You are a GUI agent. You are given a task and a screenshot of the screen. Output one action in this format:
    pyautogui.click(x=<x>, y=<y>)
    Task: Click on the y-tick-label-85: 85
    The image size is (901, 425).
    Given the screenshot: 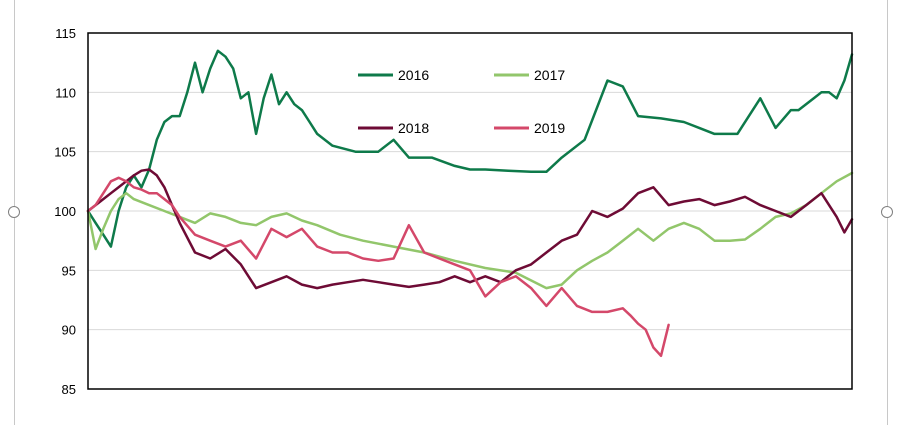 What is the action you would take?
    pyautogui.click(x=69, y=389)
    